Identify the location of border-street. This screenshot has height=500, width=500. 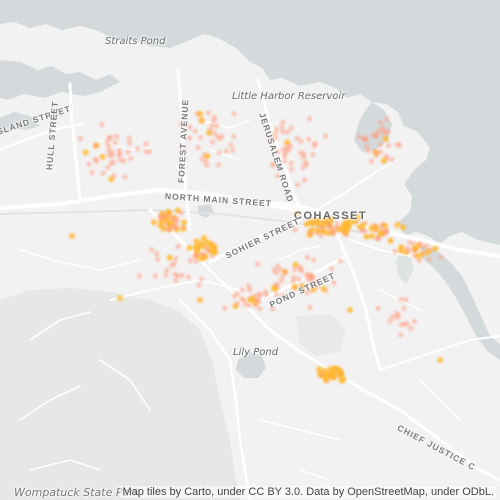
(380, 248).